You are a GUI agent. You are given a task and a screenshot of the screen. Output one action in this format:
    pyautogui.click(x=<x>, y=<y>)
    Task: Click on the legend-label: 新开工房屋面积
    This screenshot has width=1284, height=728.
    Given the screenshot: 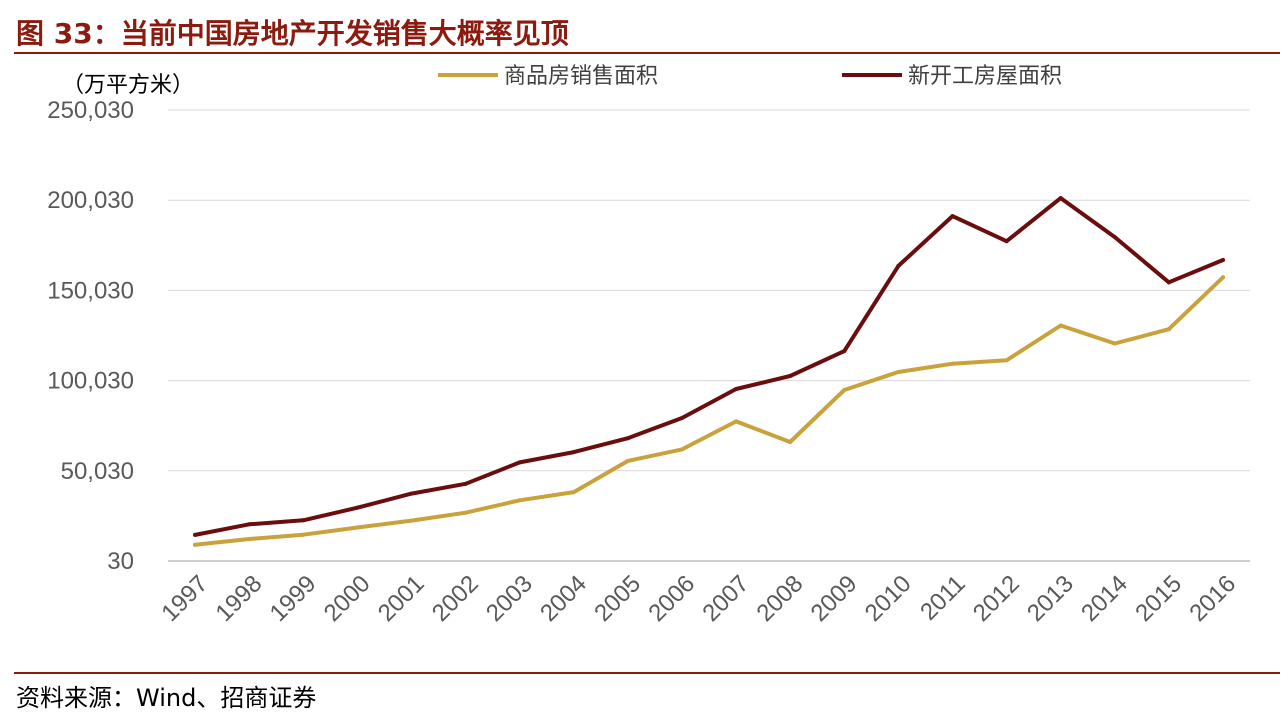 What is the action you would take?
    pyautogui.click(x=985, y=76)
    